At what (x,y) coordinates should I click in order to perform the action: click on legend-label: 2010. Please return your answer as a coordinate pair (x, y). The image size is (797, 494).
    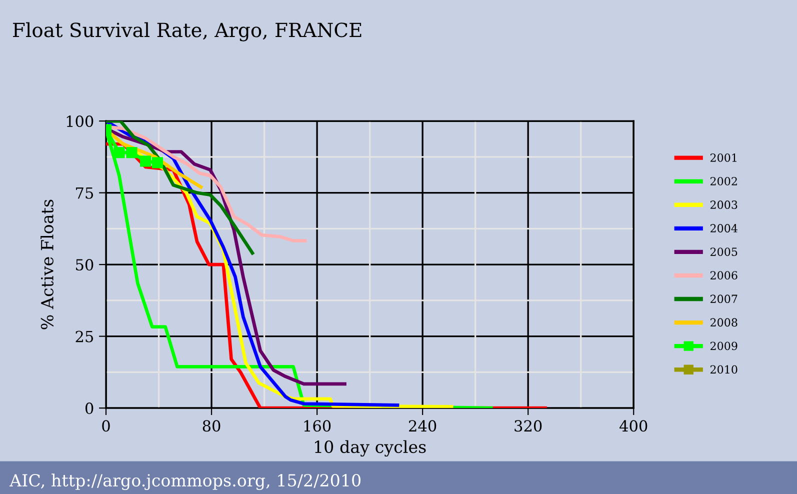
    Looking at the image, I should click on (724, 369).